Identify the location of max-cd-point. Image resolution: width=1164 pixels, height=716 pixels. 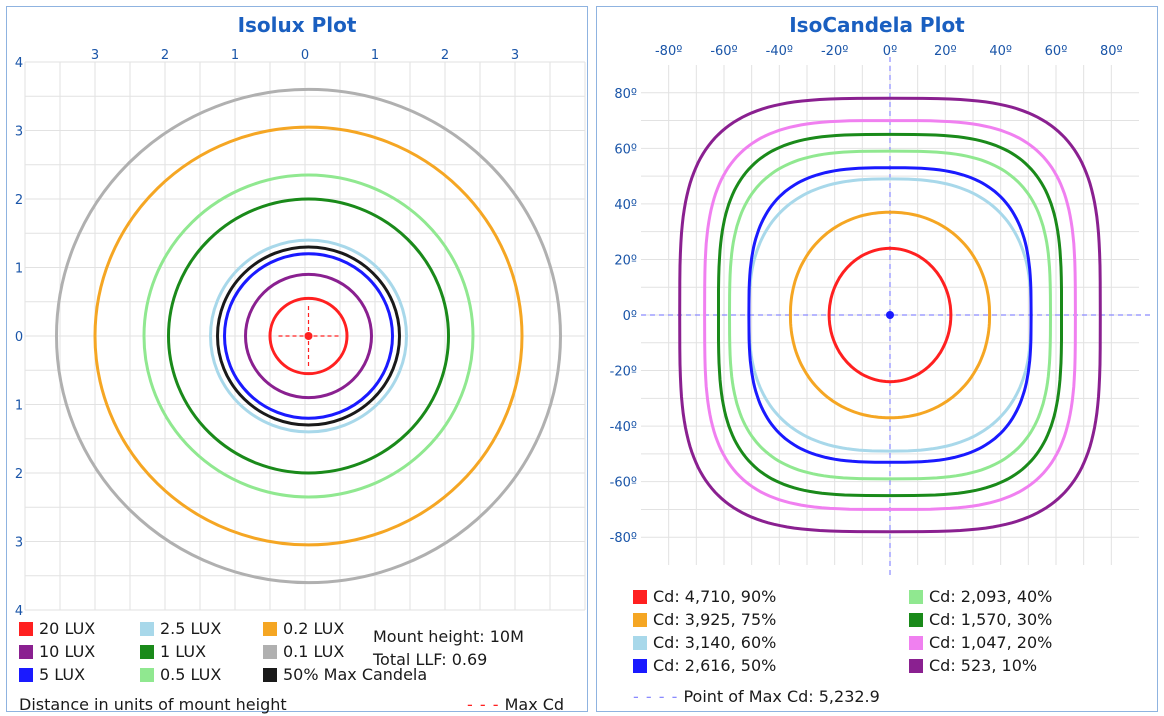
(308, 336).